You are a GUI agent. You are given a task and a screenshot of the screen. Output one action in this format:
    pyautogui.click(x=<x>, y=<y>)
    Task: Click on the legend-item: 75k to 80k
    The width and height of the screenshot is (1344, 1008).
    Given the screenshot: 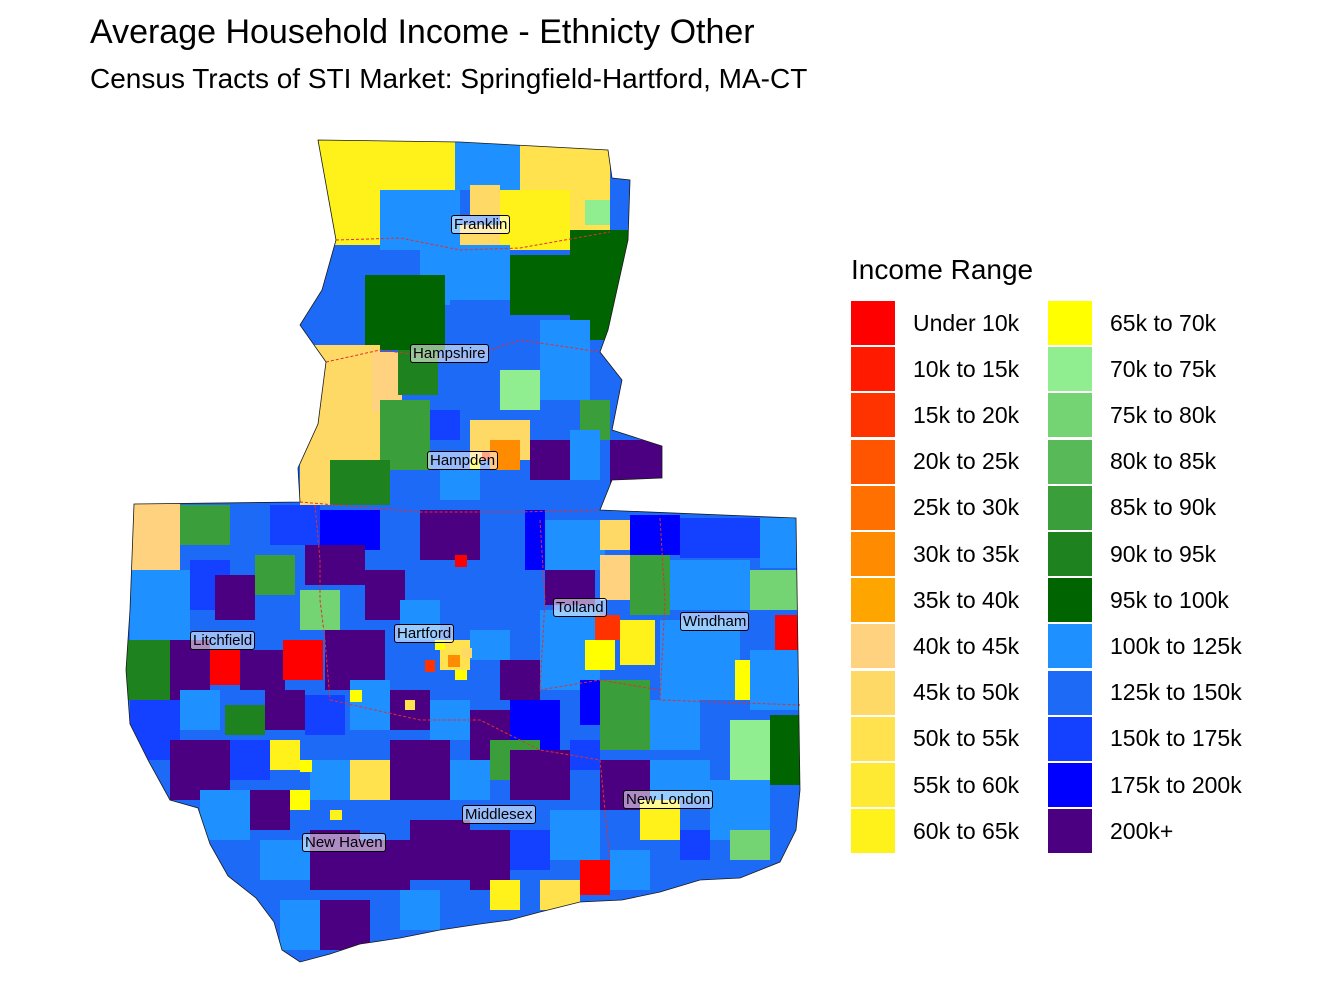 What is the action you would take?
    pyautogui.click(x=1132, y=415)
    